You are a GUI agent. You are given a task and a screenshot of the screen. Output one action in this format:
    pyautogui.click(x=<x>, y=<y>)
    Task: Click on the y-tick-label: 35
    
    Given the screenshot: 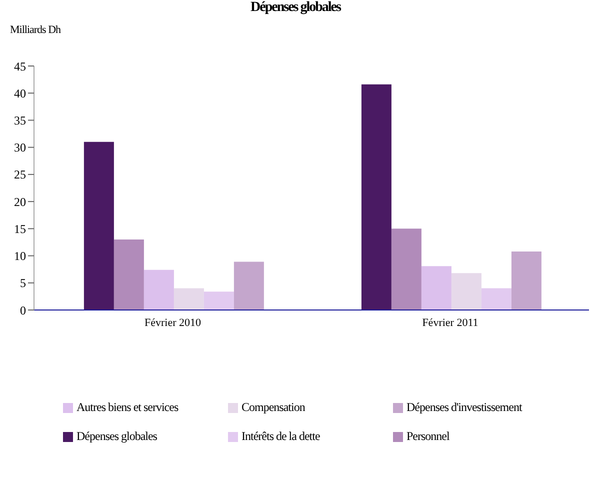 What is the action you would take?
    pyautogui.click(x=20, y=120)
    